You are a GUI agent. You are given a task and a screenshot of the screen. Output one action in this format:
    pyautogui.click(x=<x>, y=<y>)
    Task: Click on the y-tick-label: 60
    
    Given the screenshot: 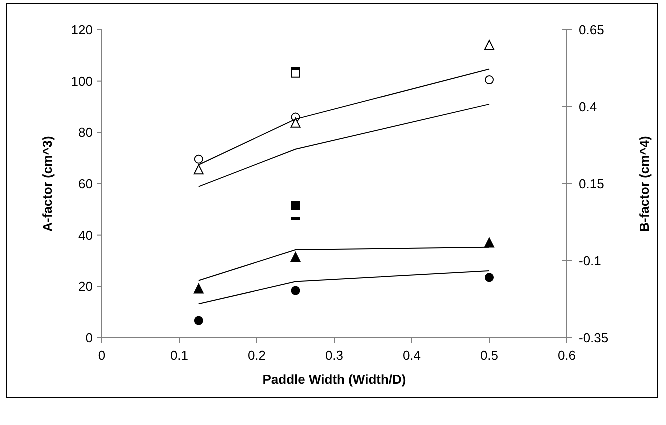 What is the action you would take?
    pyautogui.click(x=85, y=184)
    